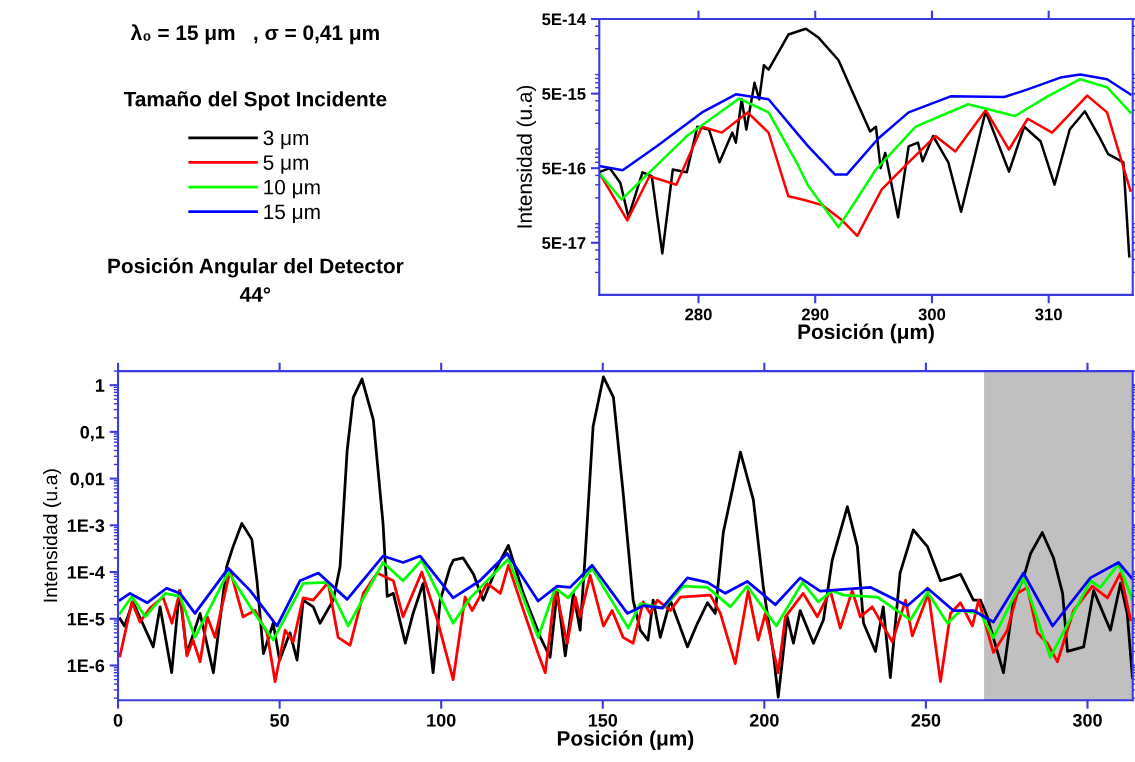  Describe the element at coordinates (764, 720) in the screenshot. I see `x-tick-label: 200` at that location.